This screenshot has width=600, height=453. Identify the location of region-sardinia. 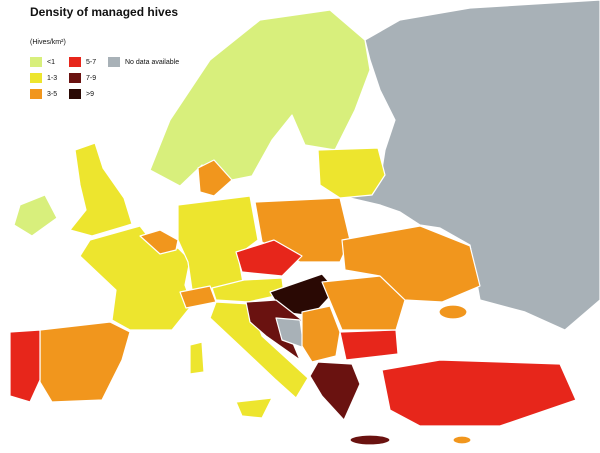
(197, 358).